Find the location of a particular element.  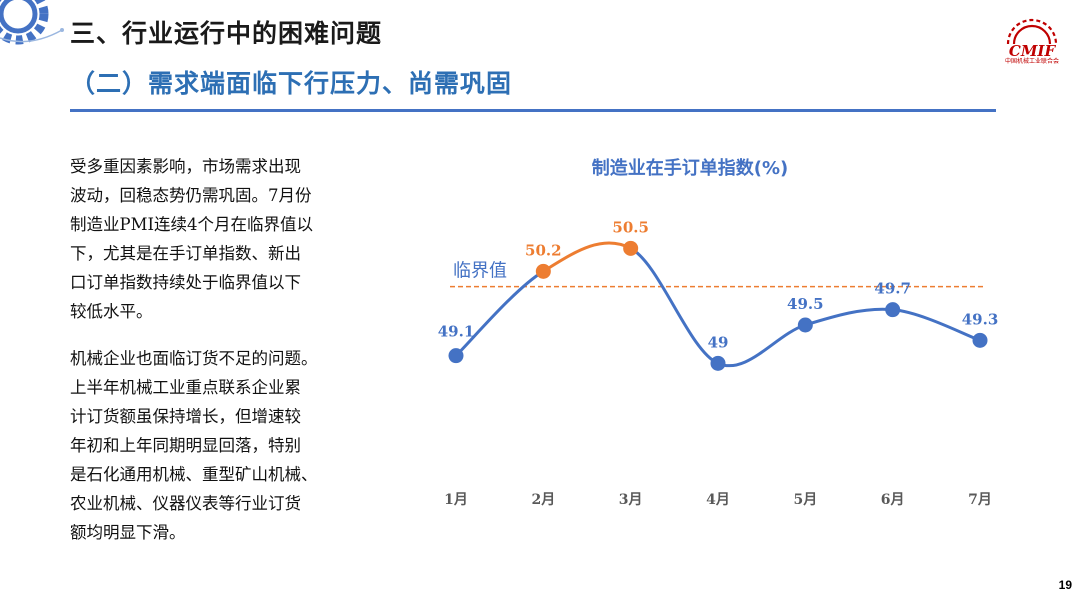

reference-line-label: 临界值 is located at coordinates (480, 271).